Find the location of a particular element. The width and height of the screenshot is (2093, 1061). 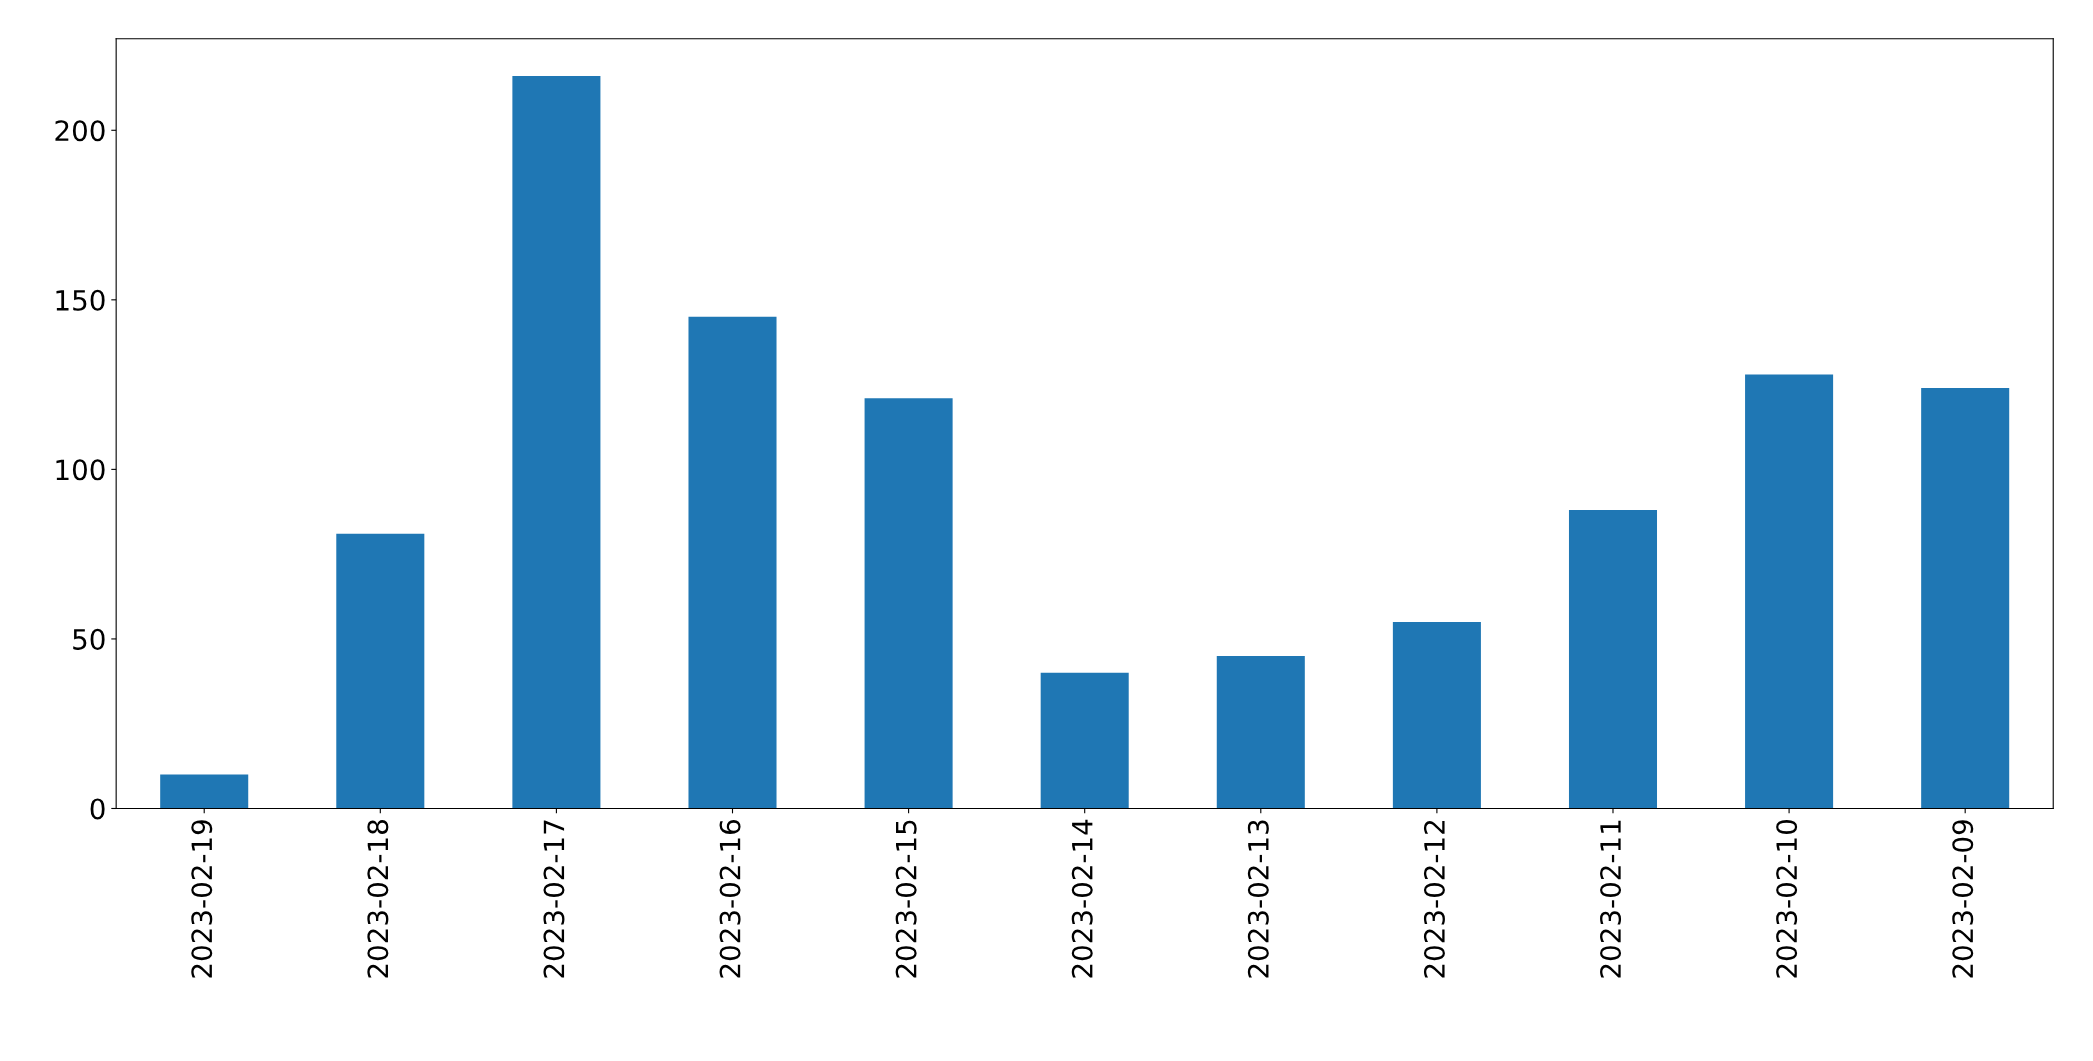

x-tick-label: 2023-02-15 is located at coordinates (906, 899).